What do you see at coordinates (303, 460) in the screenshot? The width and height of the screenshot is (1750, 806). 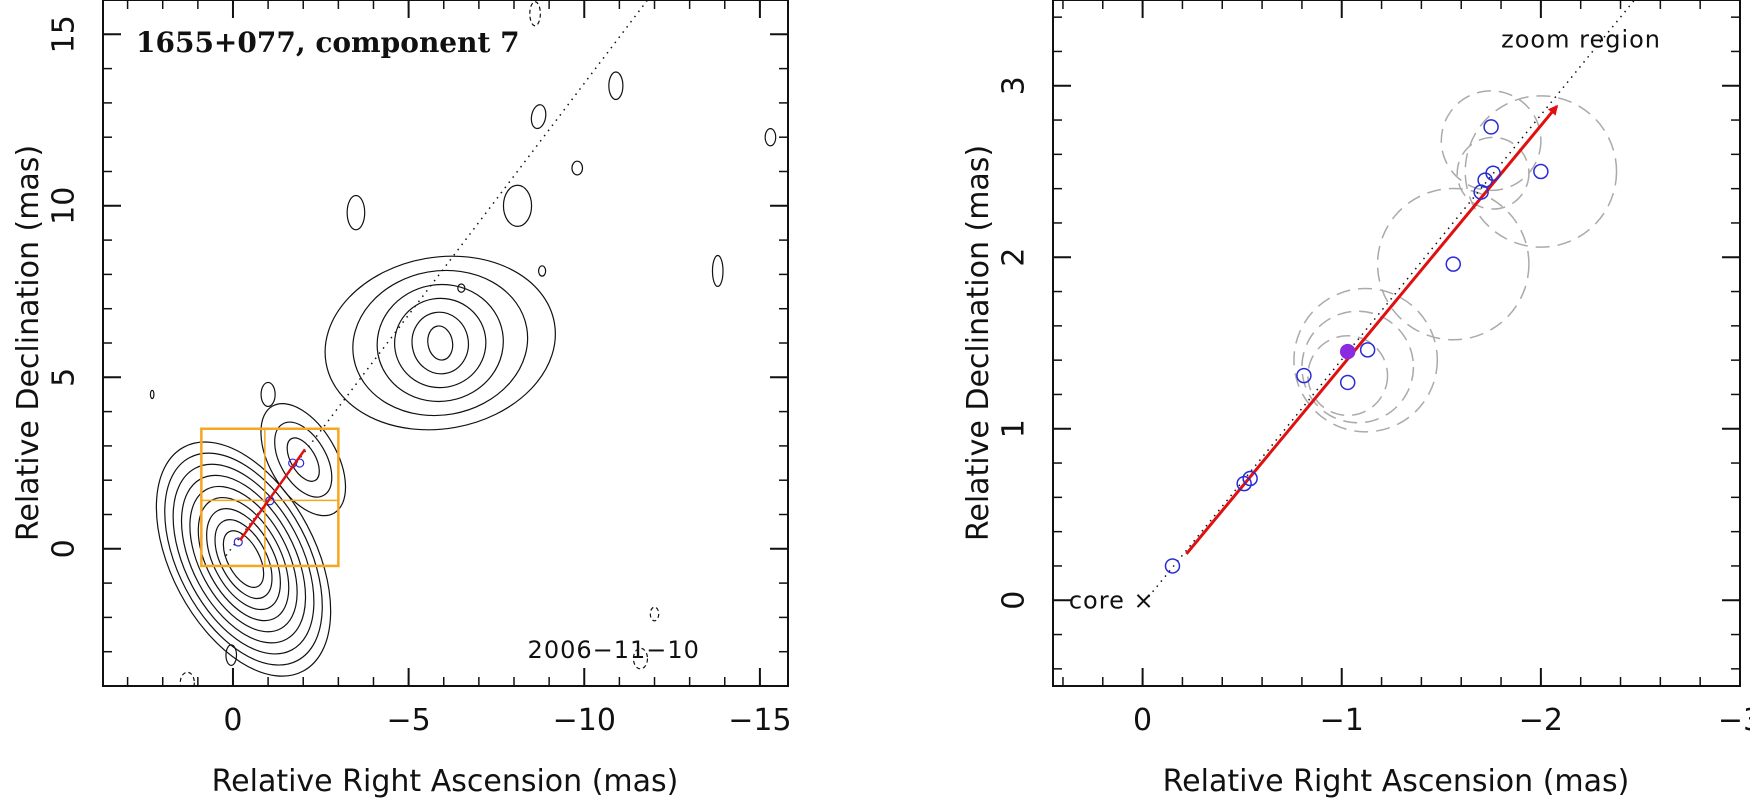 I see `inner-jet-contour` at bounding box center [303, 460].